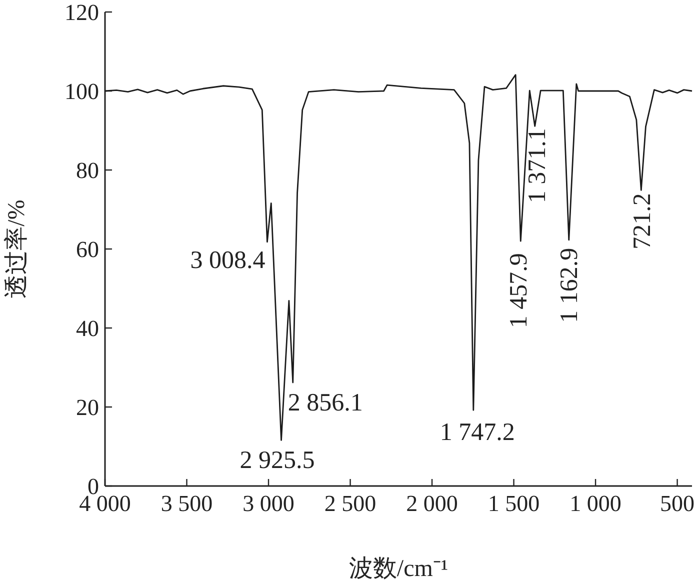 The height and width of the screenshot is (586, 700). I want to click on y-tick-label: 40, so click(87, 328).